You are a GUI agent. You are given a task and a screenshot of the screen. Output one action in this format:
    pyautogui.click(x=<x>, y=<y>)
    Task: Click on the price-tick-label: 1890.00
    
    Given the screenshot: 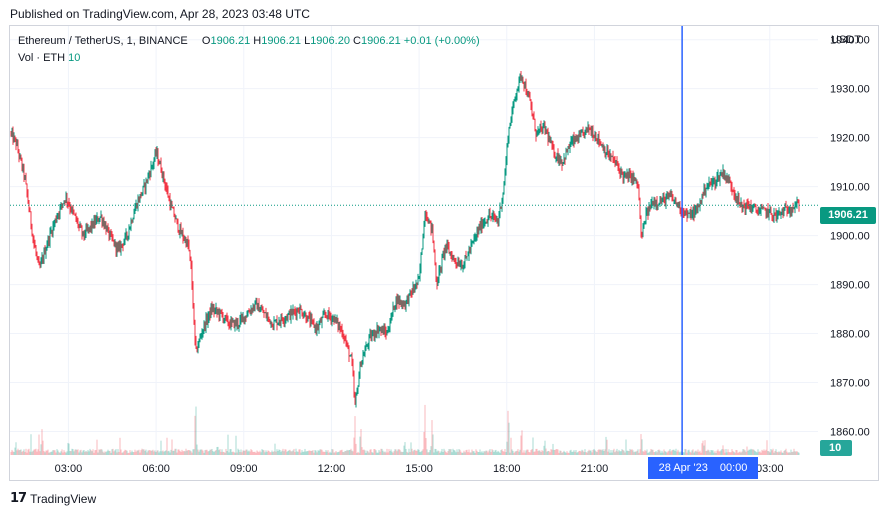 What is the action you would take?
    pyautogui.click(x=850, y=286)
    